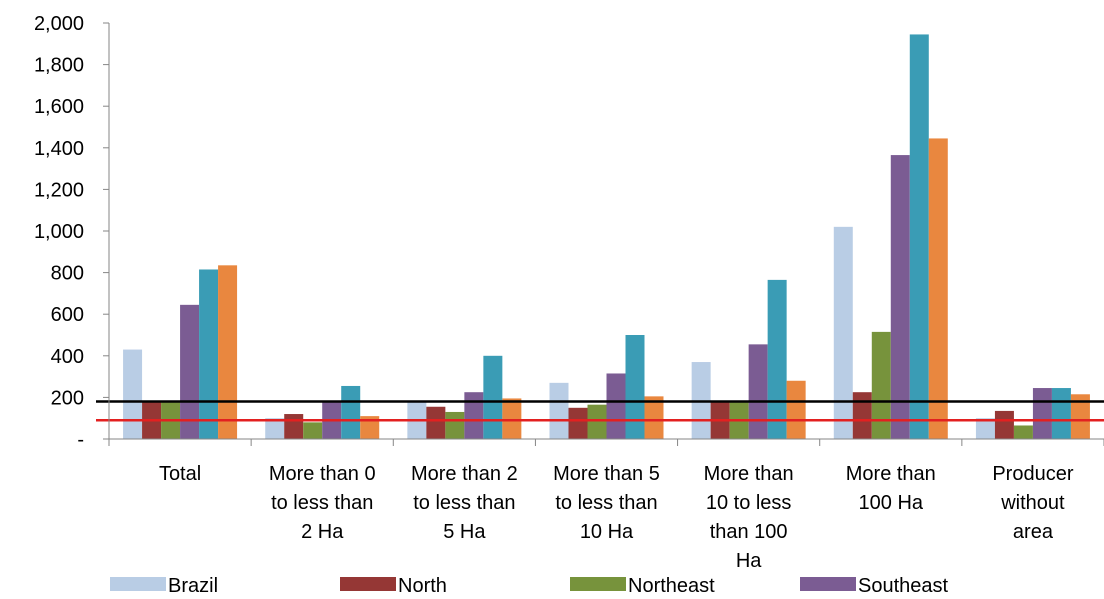  I want to click on x-category-label: Total, so click(180, 474).